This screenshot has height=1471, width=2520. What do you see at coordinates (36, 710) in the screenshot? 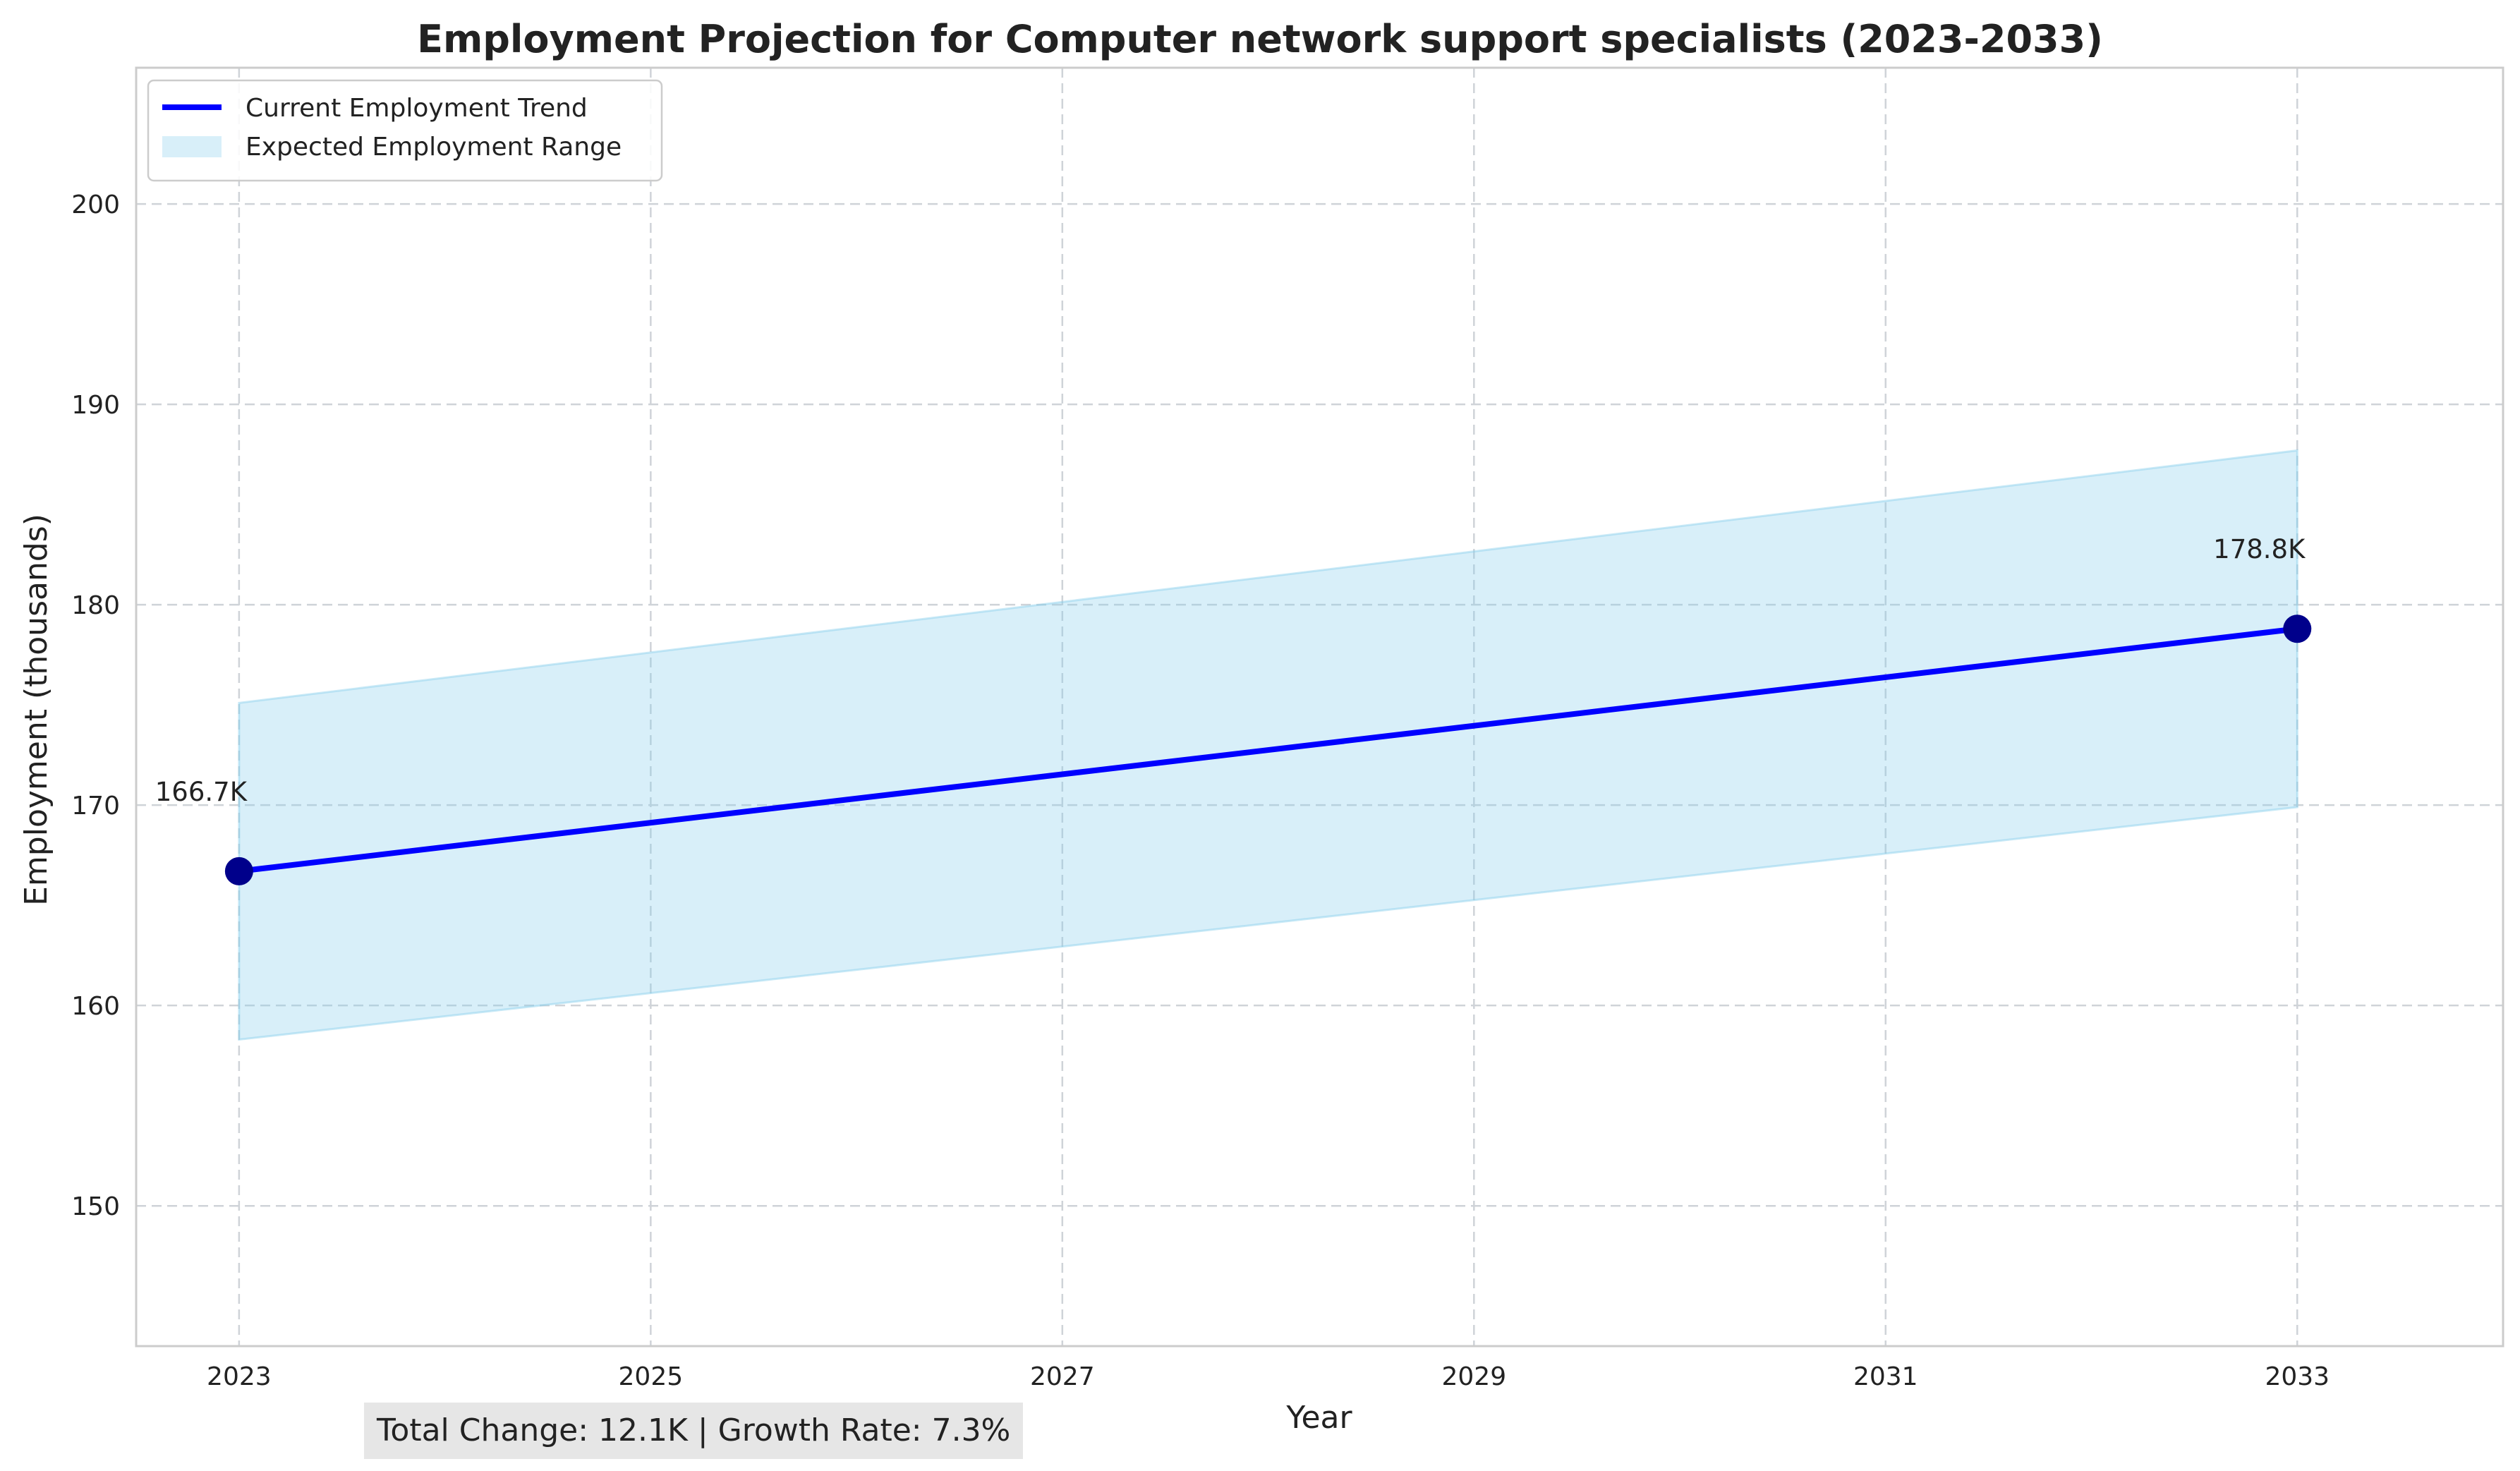
I see `y-axis-label: Employment (thousands)` at bounding box center [36, 710].